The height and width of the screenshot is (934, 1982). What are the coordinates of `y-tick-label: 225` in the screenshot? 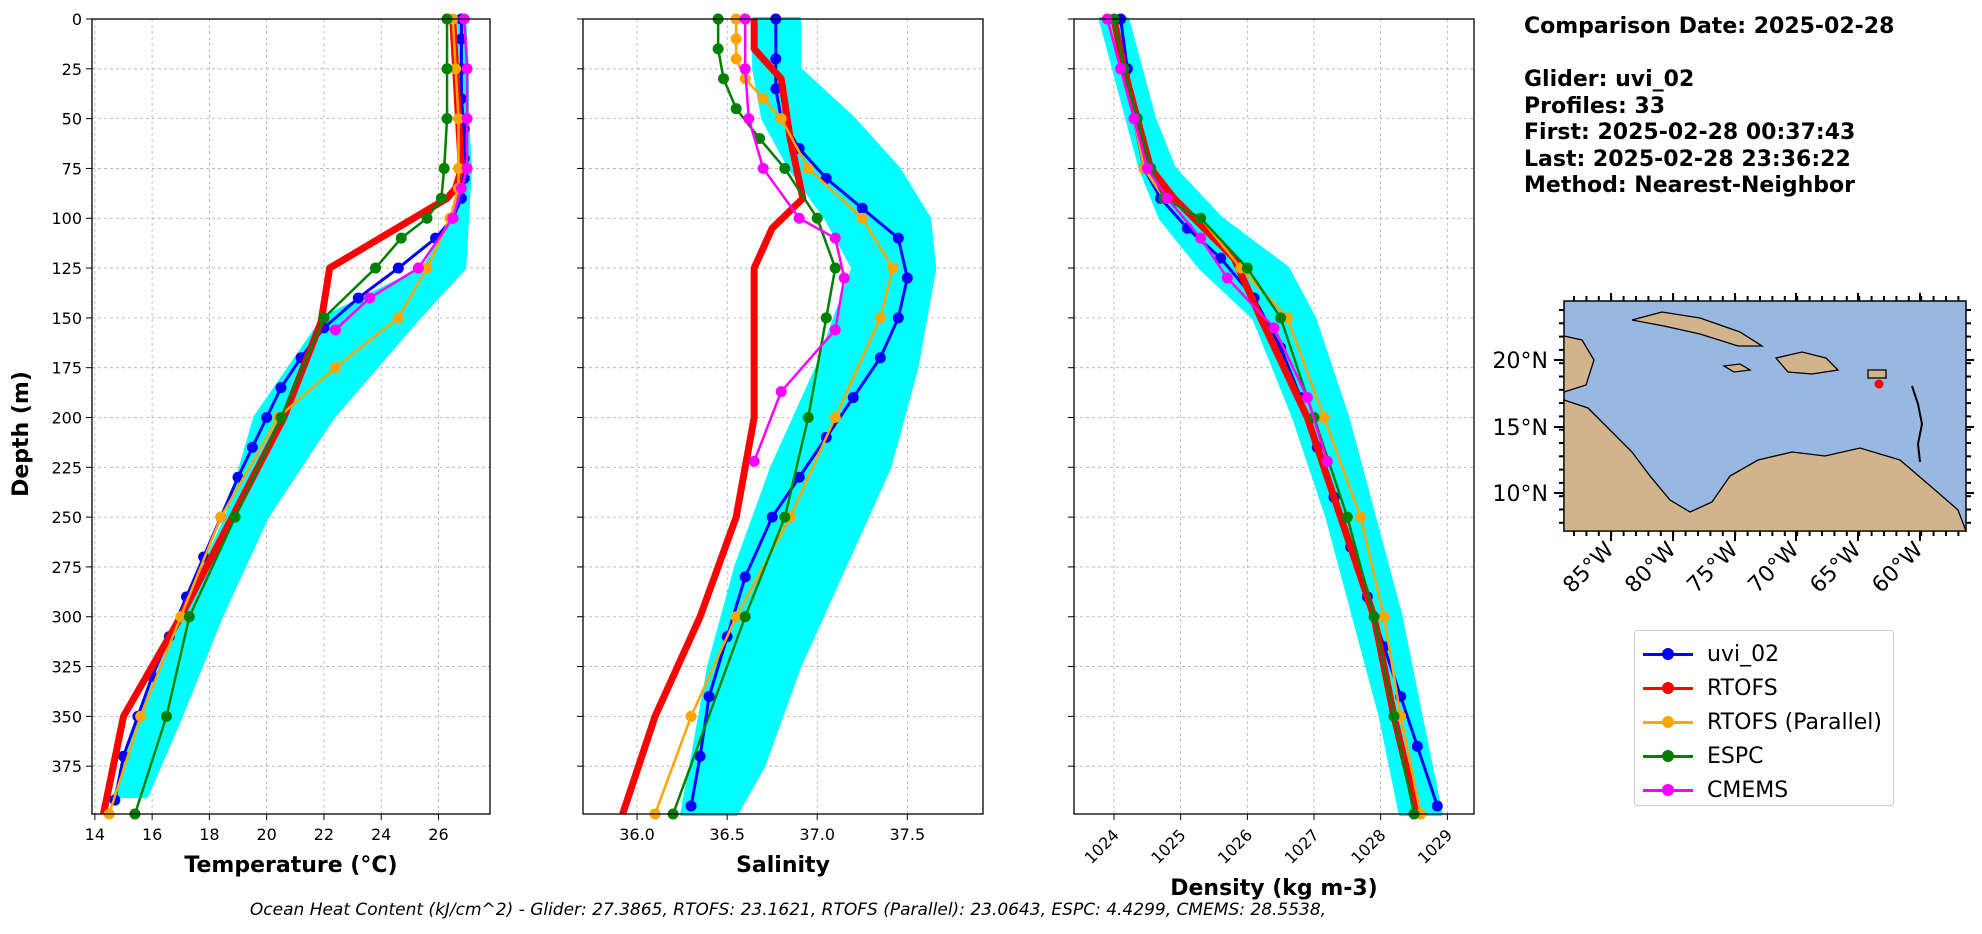 It's located at (66, 467).